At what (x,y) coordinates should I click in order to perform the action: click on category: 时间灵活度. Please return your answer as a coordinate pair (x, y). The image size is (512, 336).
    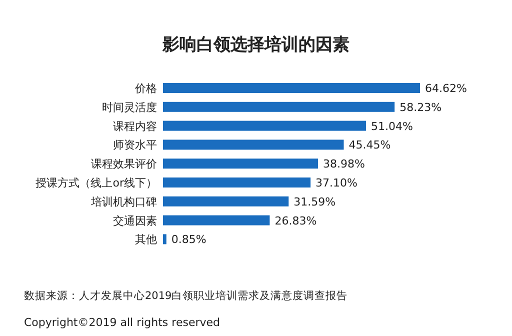
    Looking at the image, I should click on (129, 107).